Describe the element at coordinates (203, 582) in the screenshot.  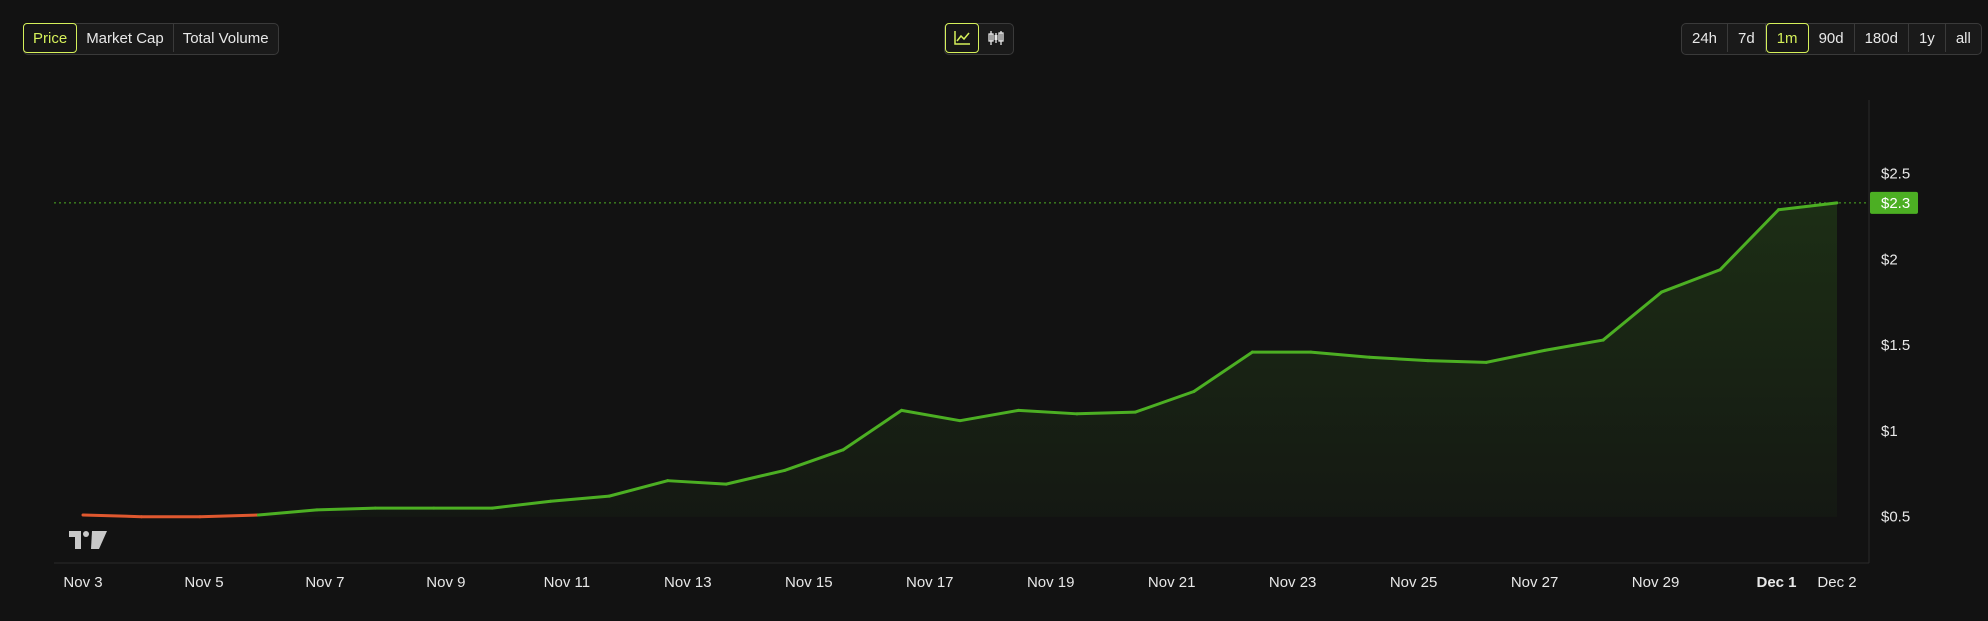
I see `x-tick-label: Nov 5` at that location.